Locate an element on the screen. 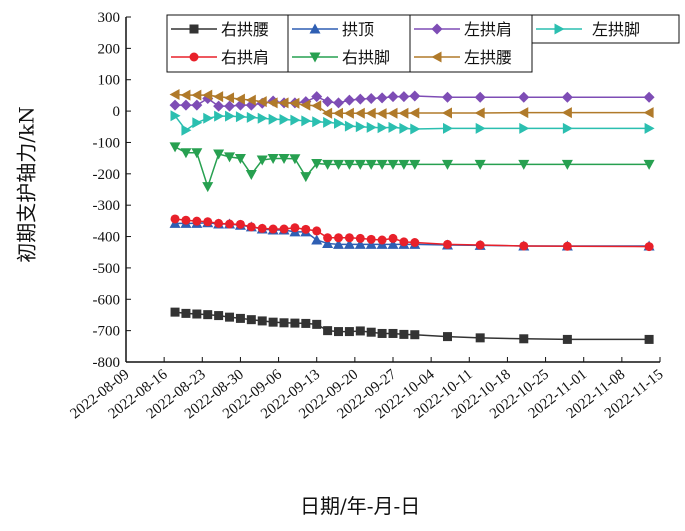 The image size is (685, 531). y-tick-label: -600 is located at coordinates (107, 300).